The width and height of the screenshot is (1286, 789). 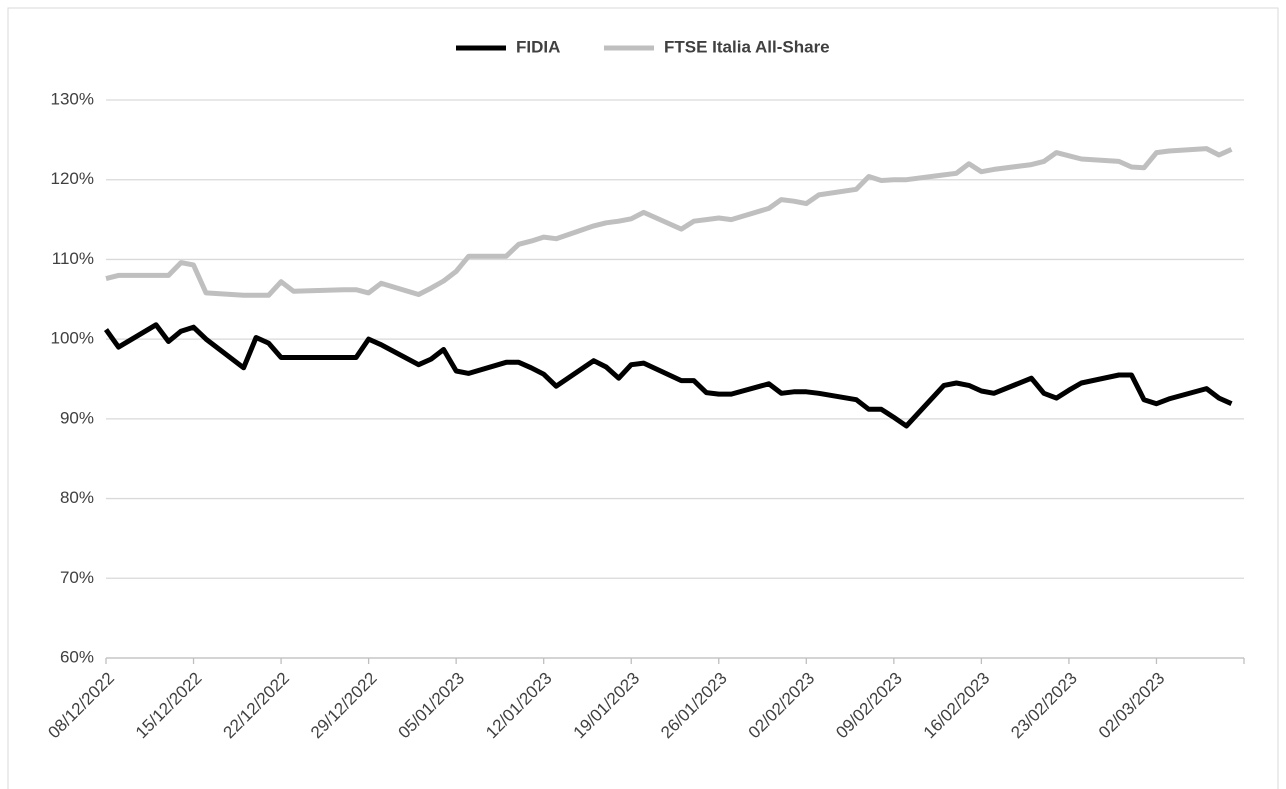 What do you see at coordinates (72, 98) in the screenshot?
I see `y-tick-label: 130%` at bounding box center [72, 98].